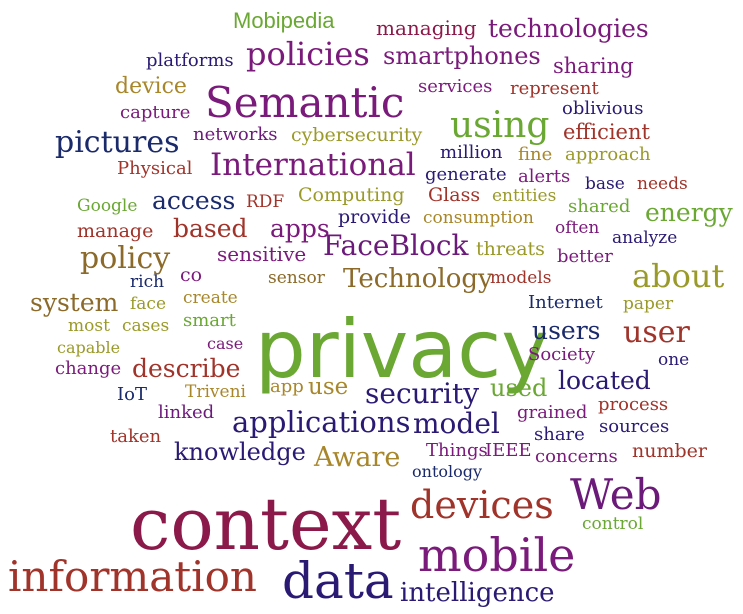 This screenshot has height=614, width=743. Describe the element at coordinates (287, 386) in the screenshot. I see `word: app` at that location.